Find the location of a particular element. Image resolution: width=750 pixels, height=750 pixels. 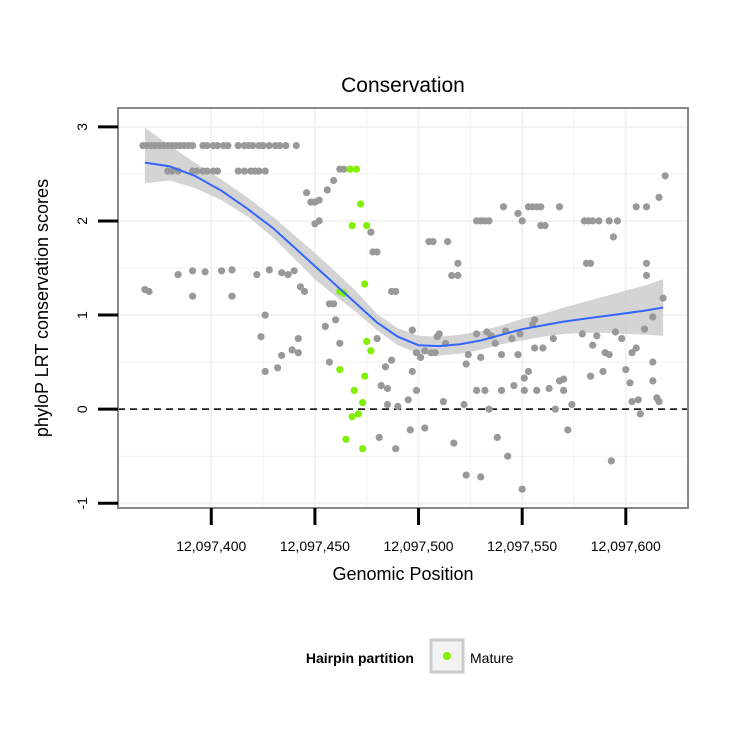

y-tick-label: 3 is located at coordinates (82, 127).